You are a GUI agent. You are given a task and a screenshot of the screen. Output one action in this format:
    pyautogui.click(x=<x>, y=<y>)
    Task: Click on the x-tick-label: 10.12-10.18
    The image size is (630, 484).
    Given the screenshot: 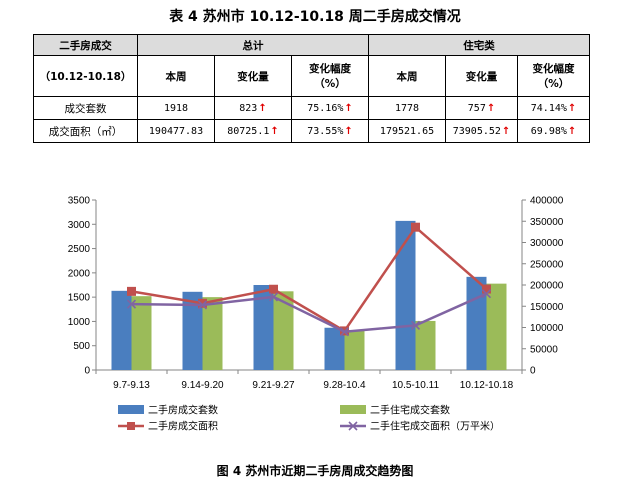 What is the action you would take?
    pyautogui.click(x=487, y=385)
    